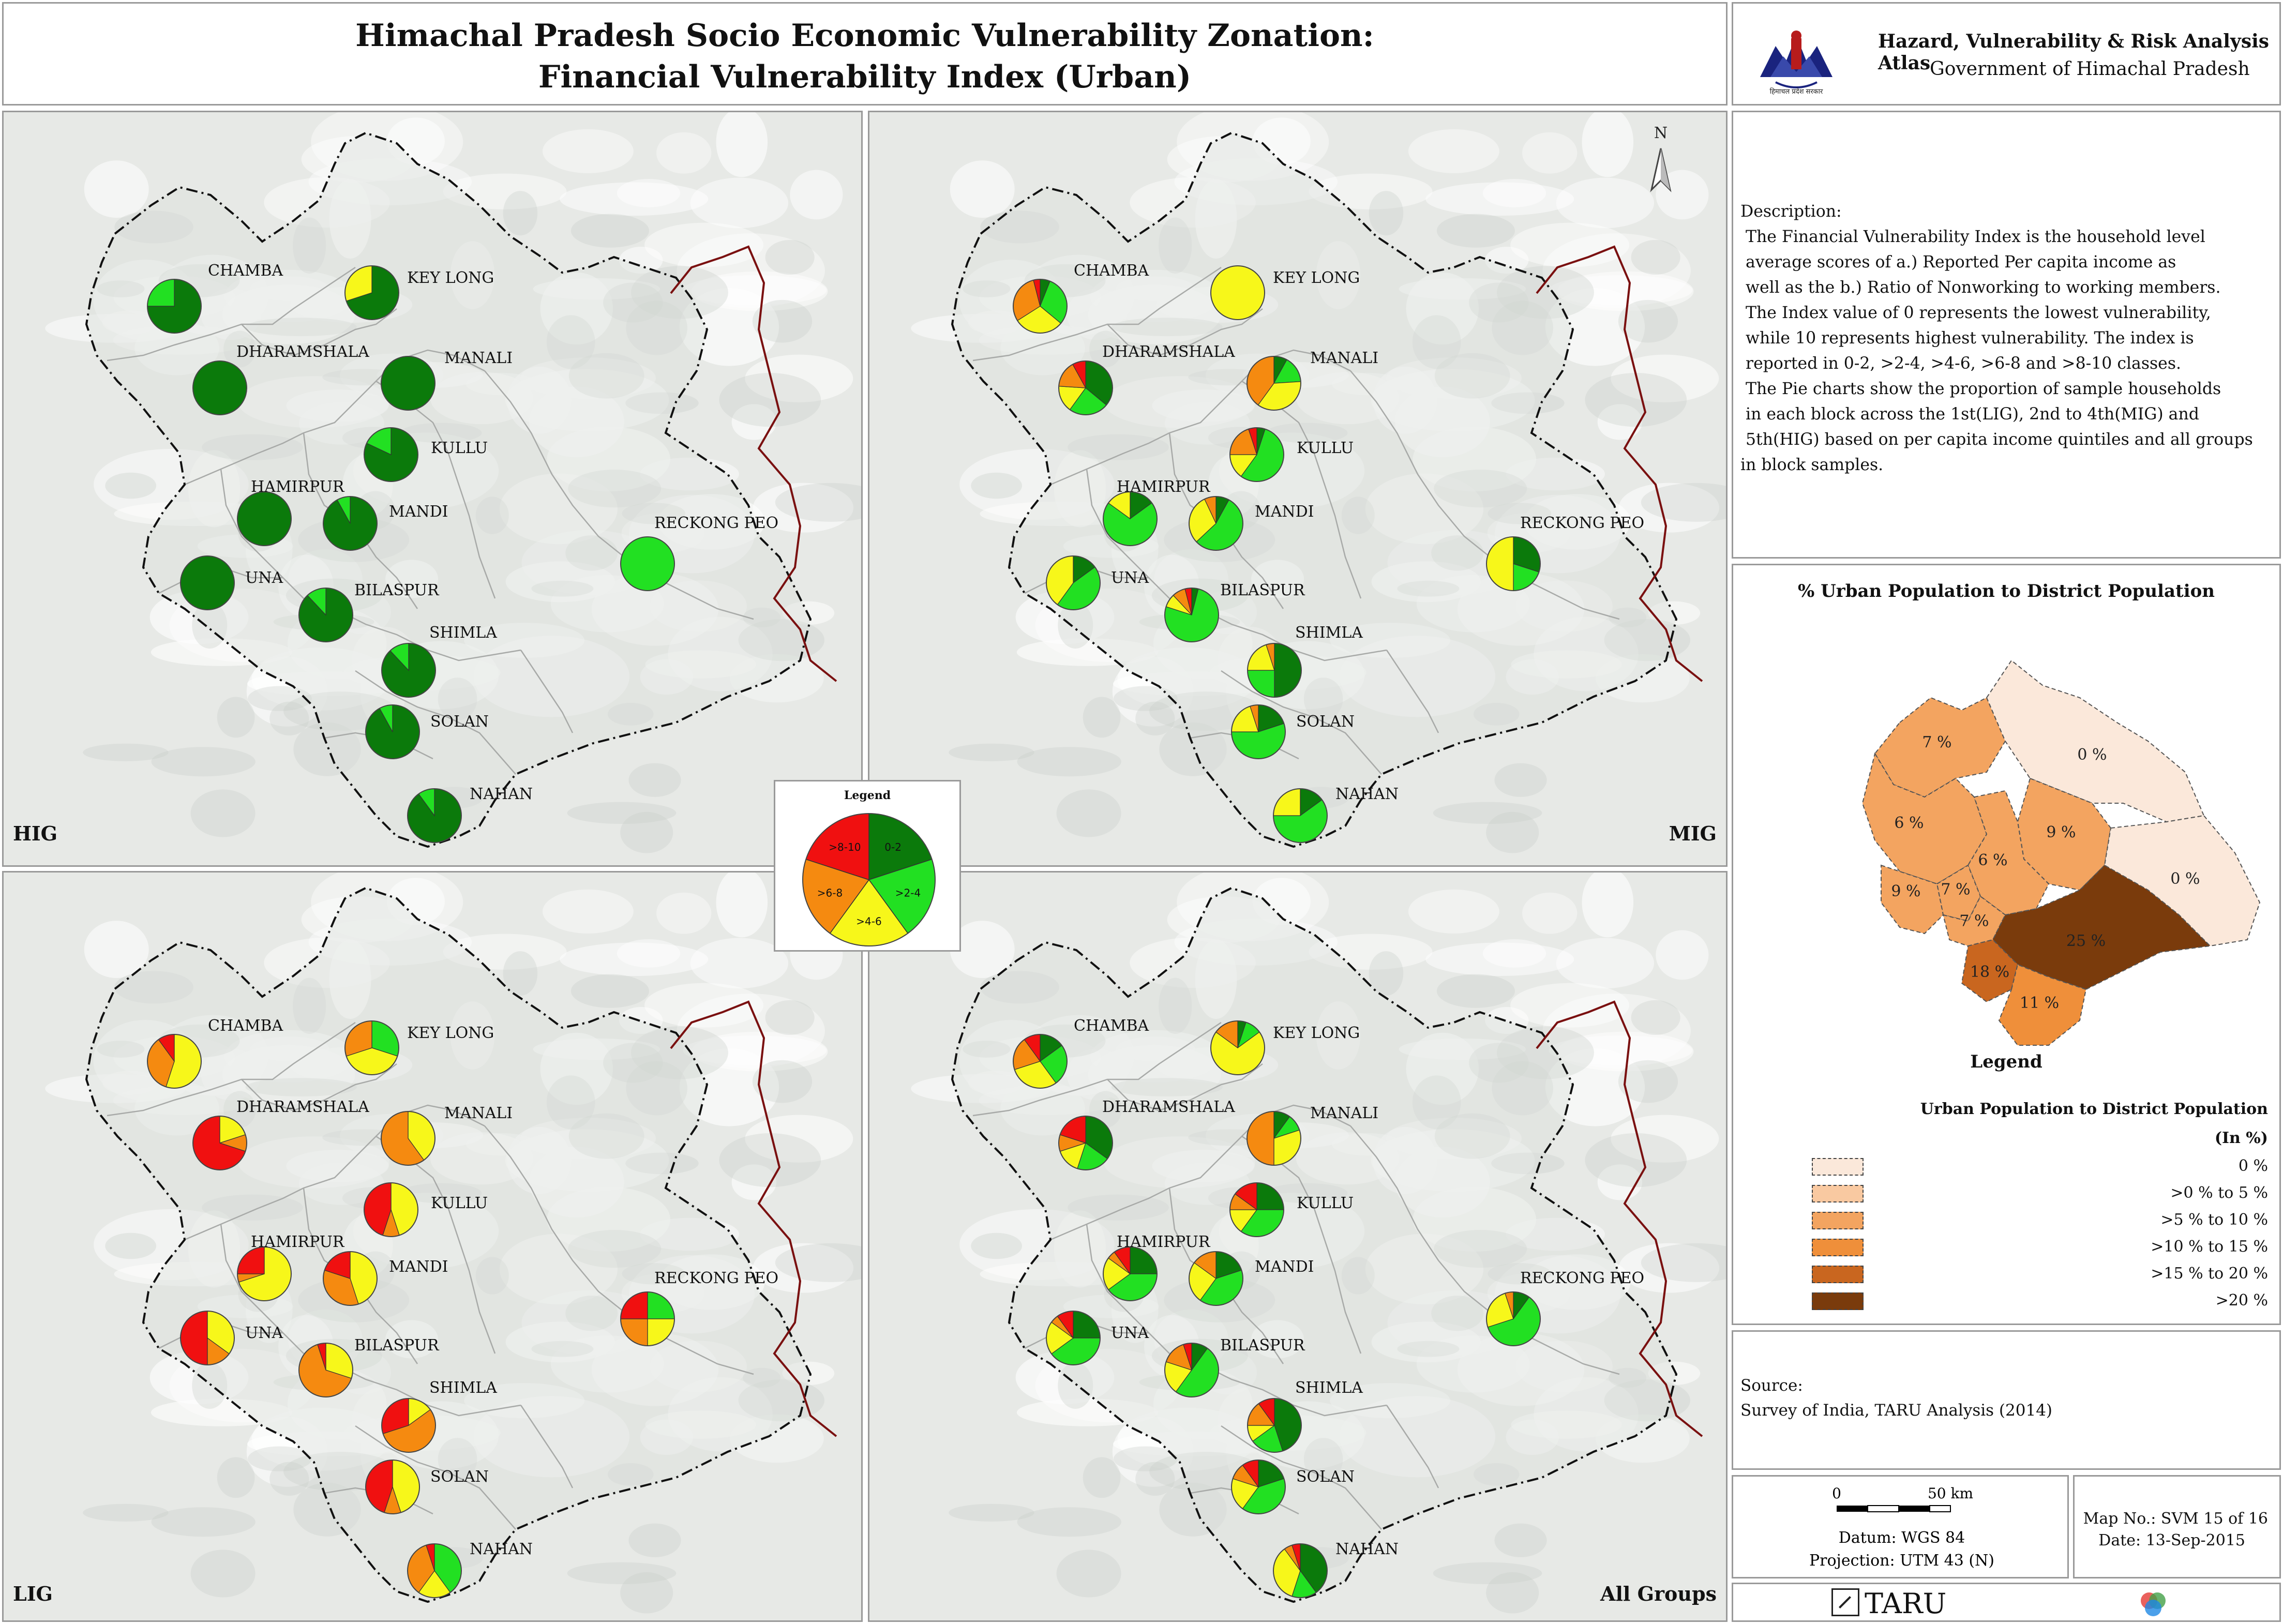 The image size is (2283, 1624). I want to click on urban-legend-label: >5 % to 10 %, so click(2214, 1220).